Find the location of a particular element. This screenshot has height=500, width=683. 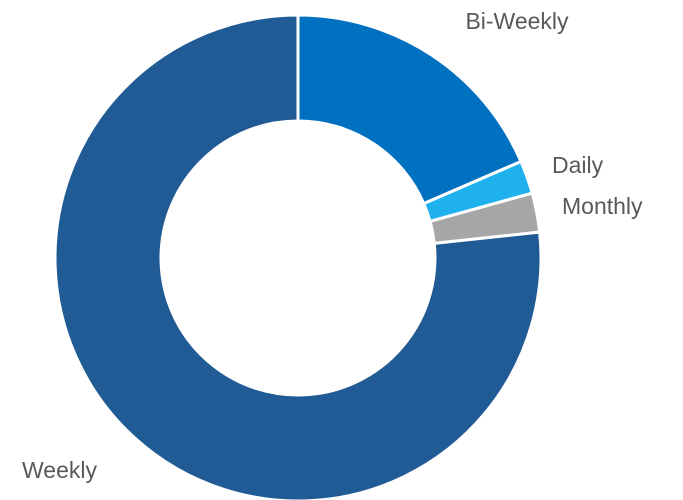

slice-label: Daily is located at coordinates (578, 165).